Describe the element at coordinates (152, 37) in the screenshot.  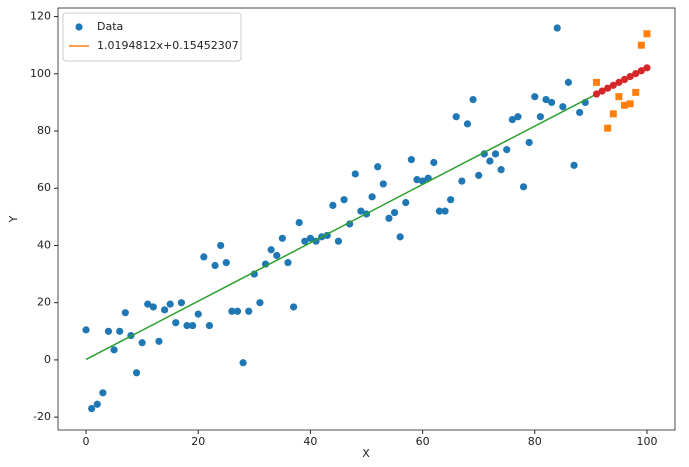
I see `legend-box` at that location.